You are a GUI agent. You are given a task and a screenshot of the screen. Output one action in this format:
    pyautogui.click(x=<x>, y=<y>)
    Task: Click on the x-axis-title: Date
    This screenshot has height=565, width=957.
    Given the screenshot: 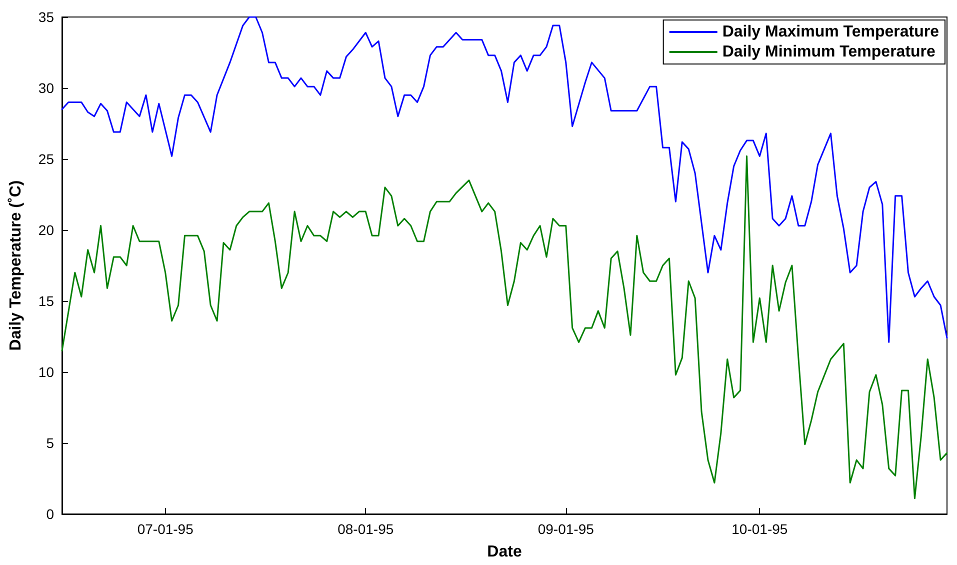 What is the action you would take?
    pyautogui.click(x=504, y=552)
    